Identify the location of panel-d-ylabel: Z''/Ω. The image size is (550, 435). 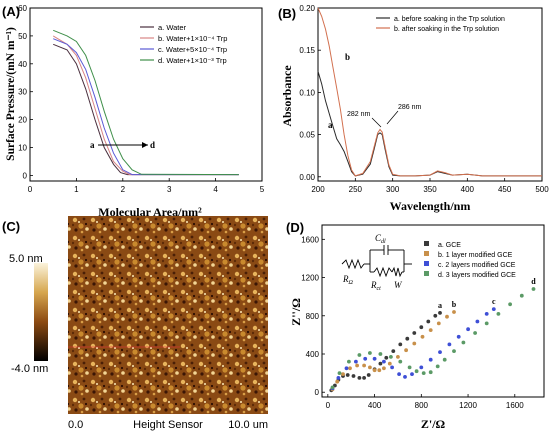
(296, 312).